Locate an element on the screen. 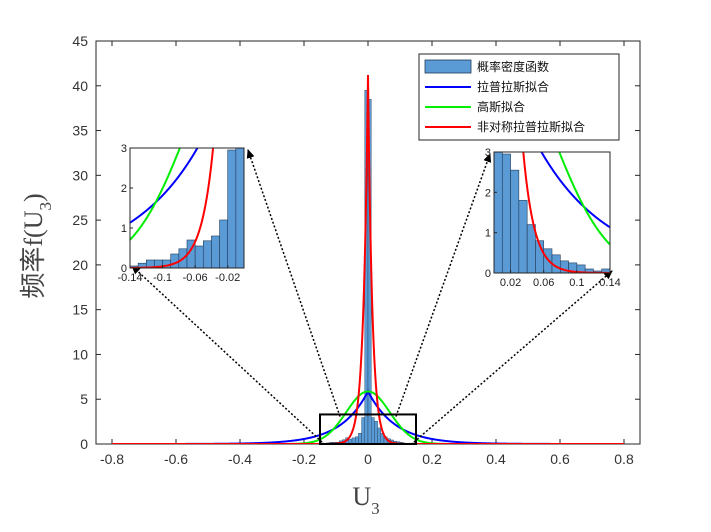 The height and width of the screenshot is (532, 711). inset-x-tick-label: 0.14 is located at coordinates (609, 283).